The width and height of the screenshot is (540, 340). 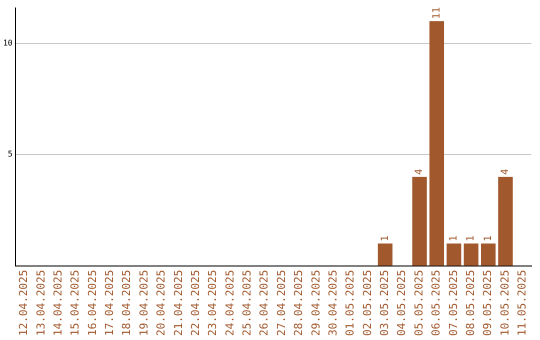 I want to click on x-tick-label: 22.04.2025, so click(x=195, y=303).